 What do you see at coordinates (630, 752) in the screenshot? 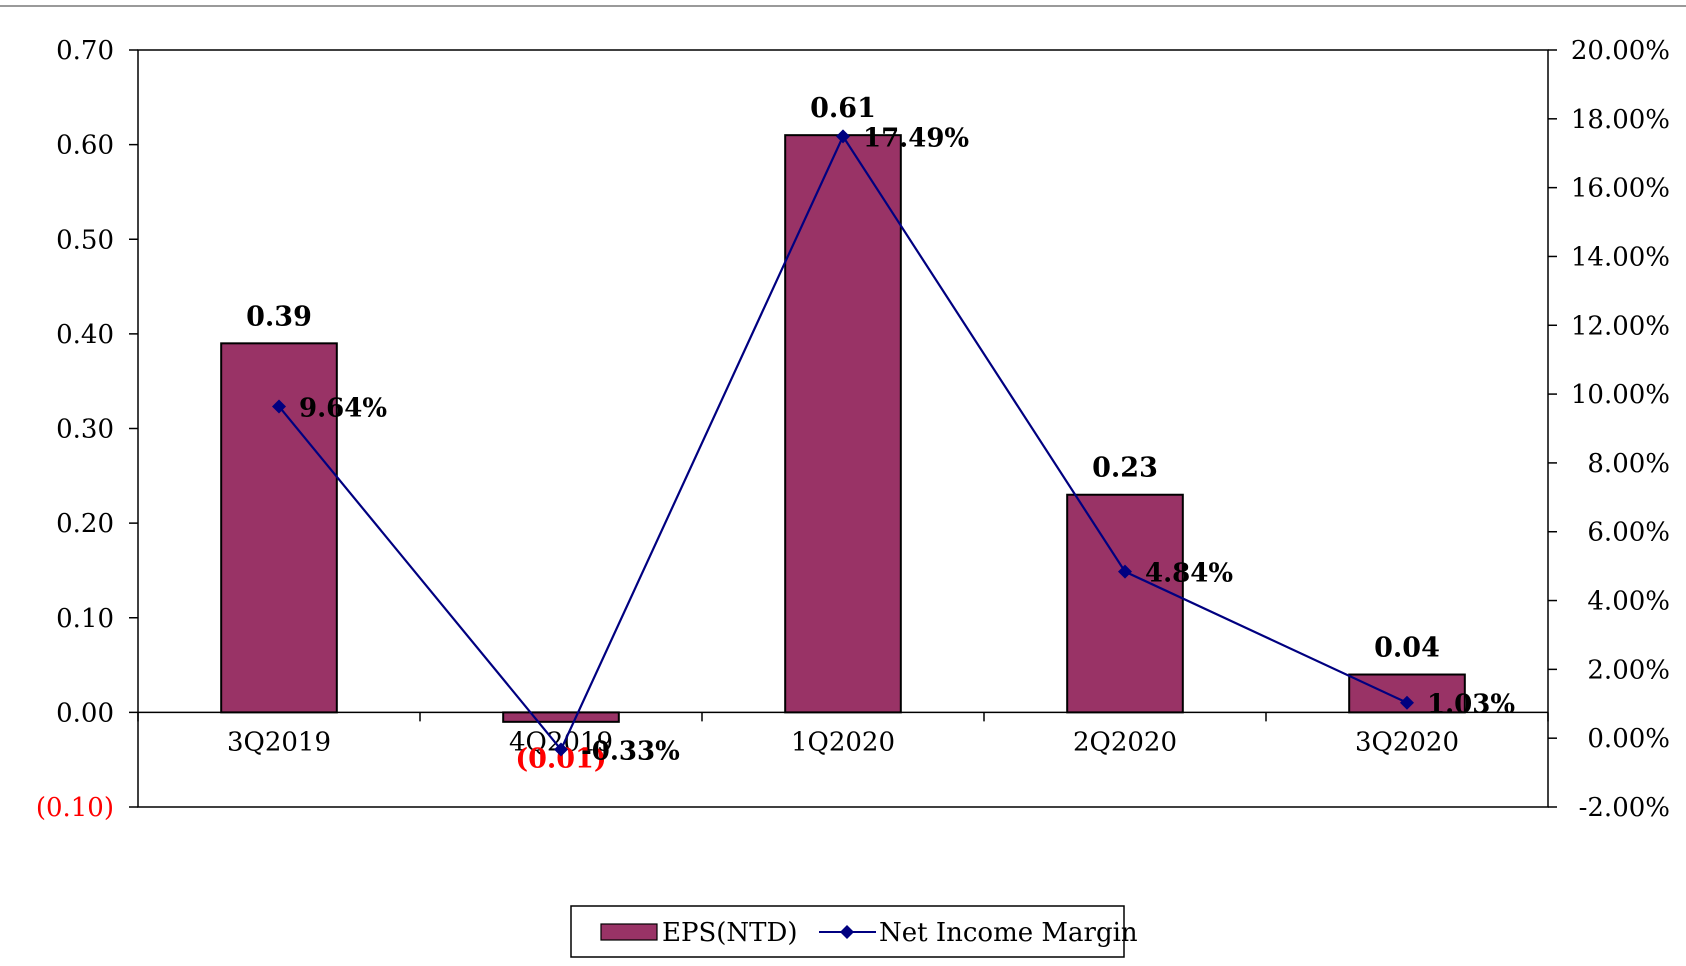
I see `margin-data-label: -0.33%` at bounding box center [630, 752].